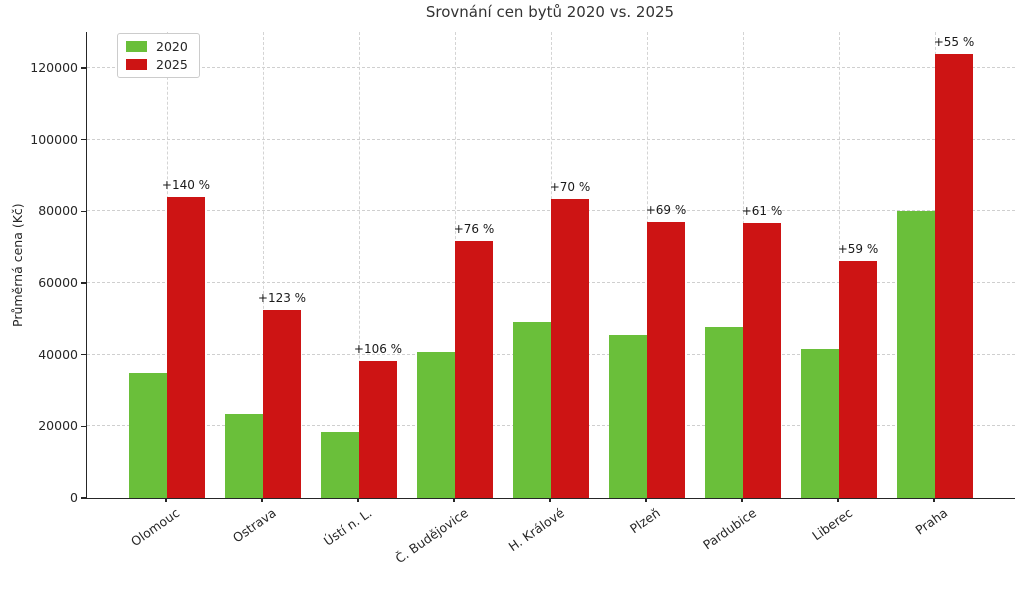 This screenshot has width=1024, height=594. What do you see at coordinates (58, 354) in the screenshot?
I see `y-tick-label: 40000` at bounding box center [58, 354].